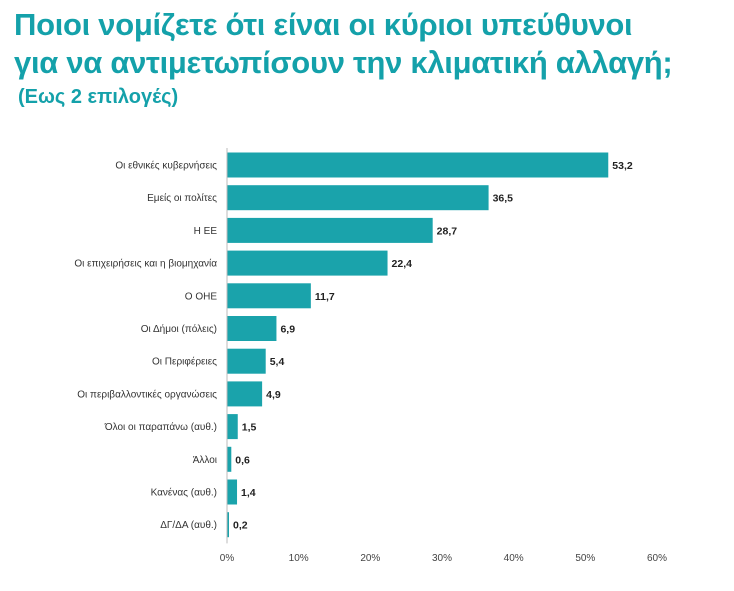  What do you see at coordinates (147, 394) in the screenshot?
I see `category-label: Οι περιβαλλοντικές οργανώσεις` at bounding box center [147, 394].